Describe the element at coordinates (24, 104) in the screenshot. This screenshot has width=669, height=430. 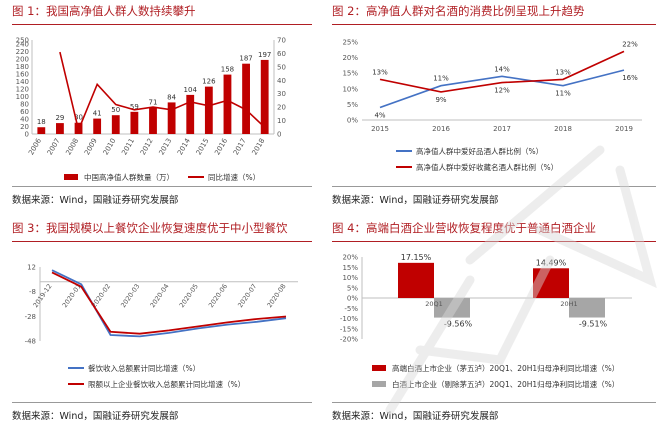
I see `fig1-left-tick: 80` at that location.